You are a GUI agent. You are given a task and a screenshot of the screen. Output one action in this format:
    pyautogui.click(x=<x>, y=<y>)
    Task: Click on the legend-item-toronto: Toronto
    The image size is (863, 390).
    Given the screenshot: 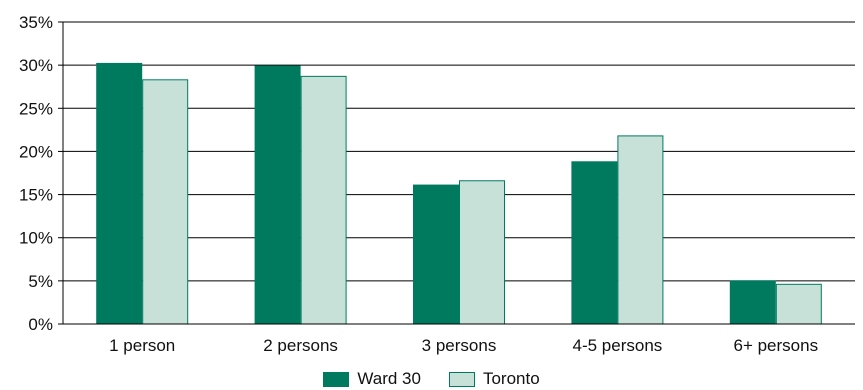 What is the action you would take?
    pyautogui.click(x=494, y=379)
    